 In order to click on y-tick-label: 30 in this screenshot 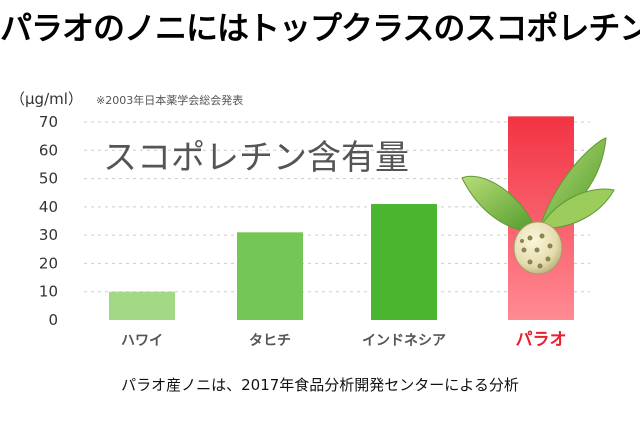, I will do `click(48, 235)`.